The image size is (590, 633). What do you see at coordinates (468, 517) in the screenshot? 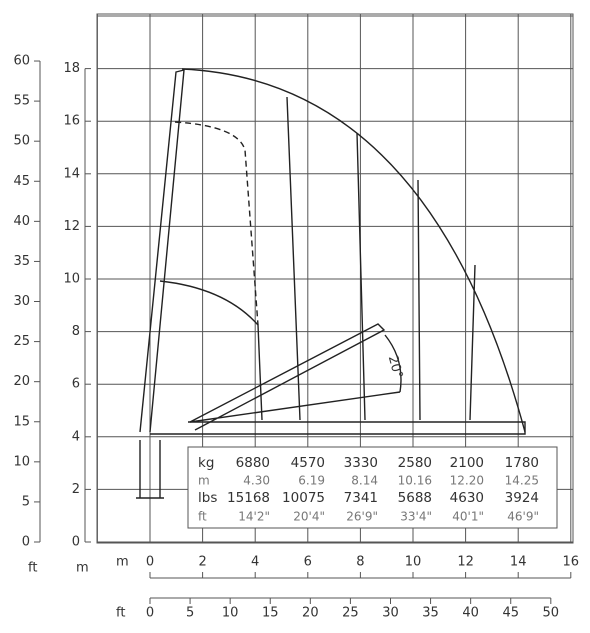
I see `table-cell: 40'1"` at bounding box center [468, 517].